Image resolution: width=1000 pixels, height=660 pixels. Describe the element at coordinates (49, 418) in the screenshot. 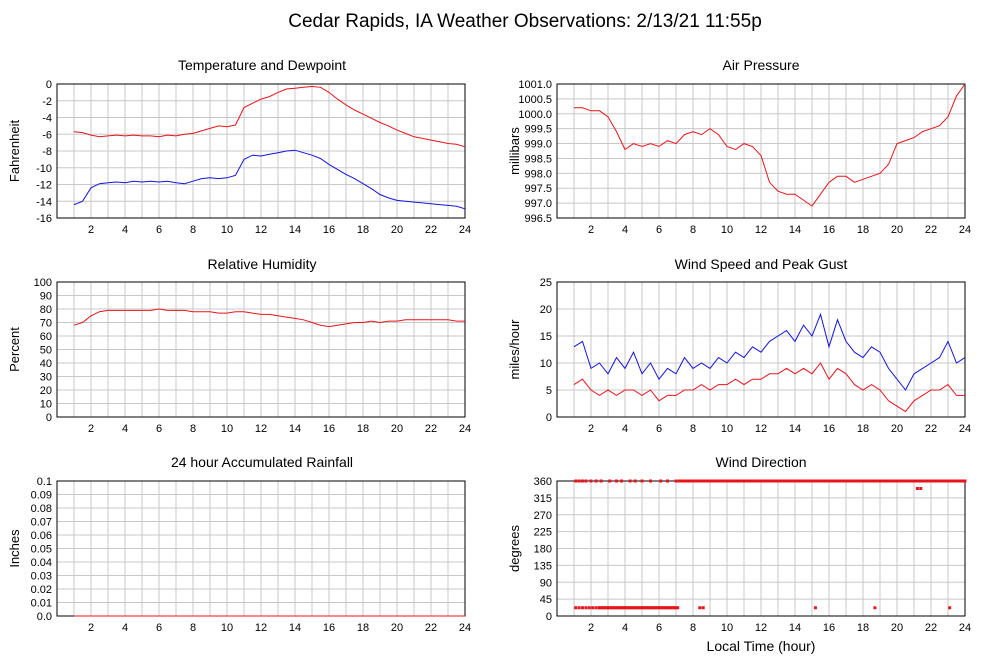

I see `y-tick-label: 0` at that location.